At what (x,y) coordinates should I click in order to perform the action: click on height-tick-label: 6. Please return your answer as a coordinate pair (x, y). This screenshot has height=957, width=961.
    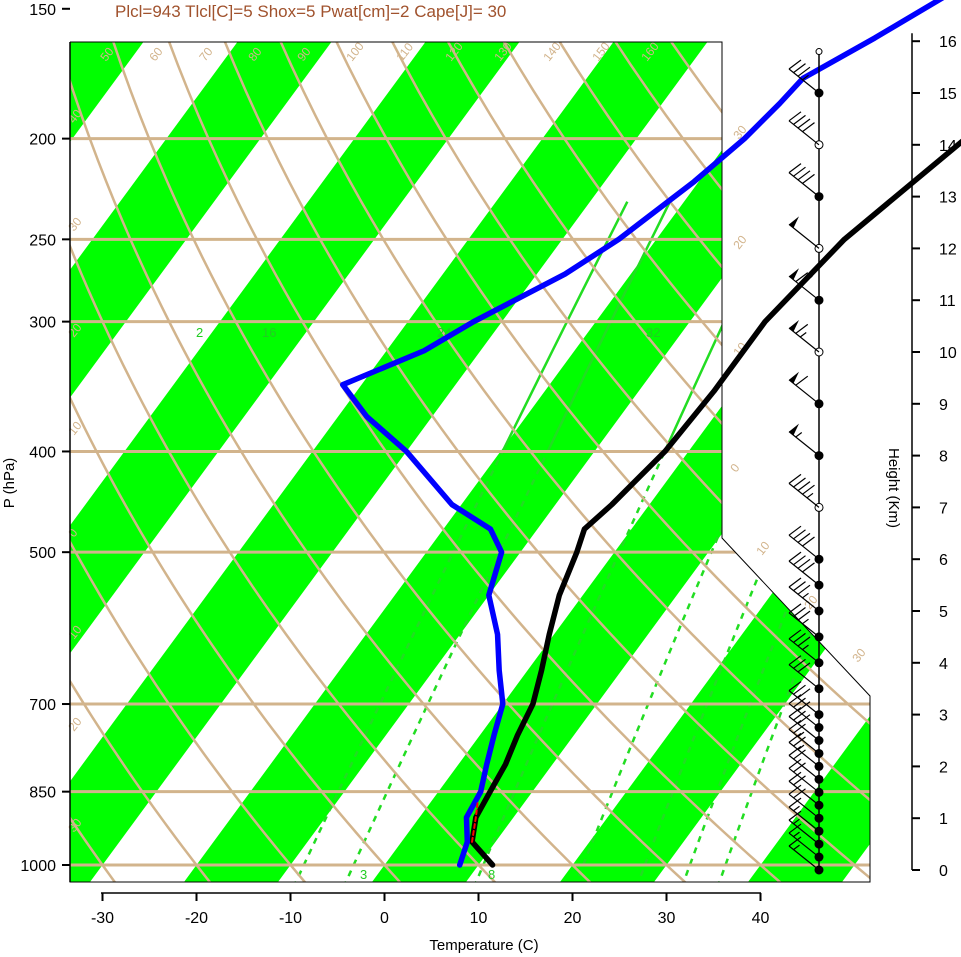
    Looking at the image, I should click on (943, 560).